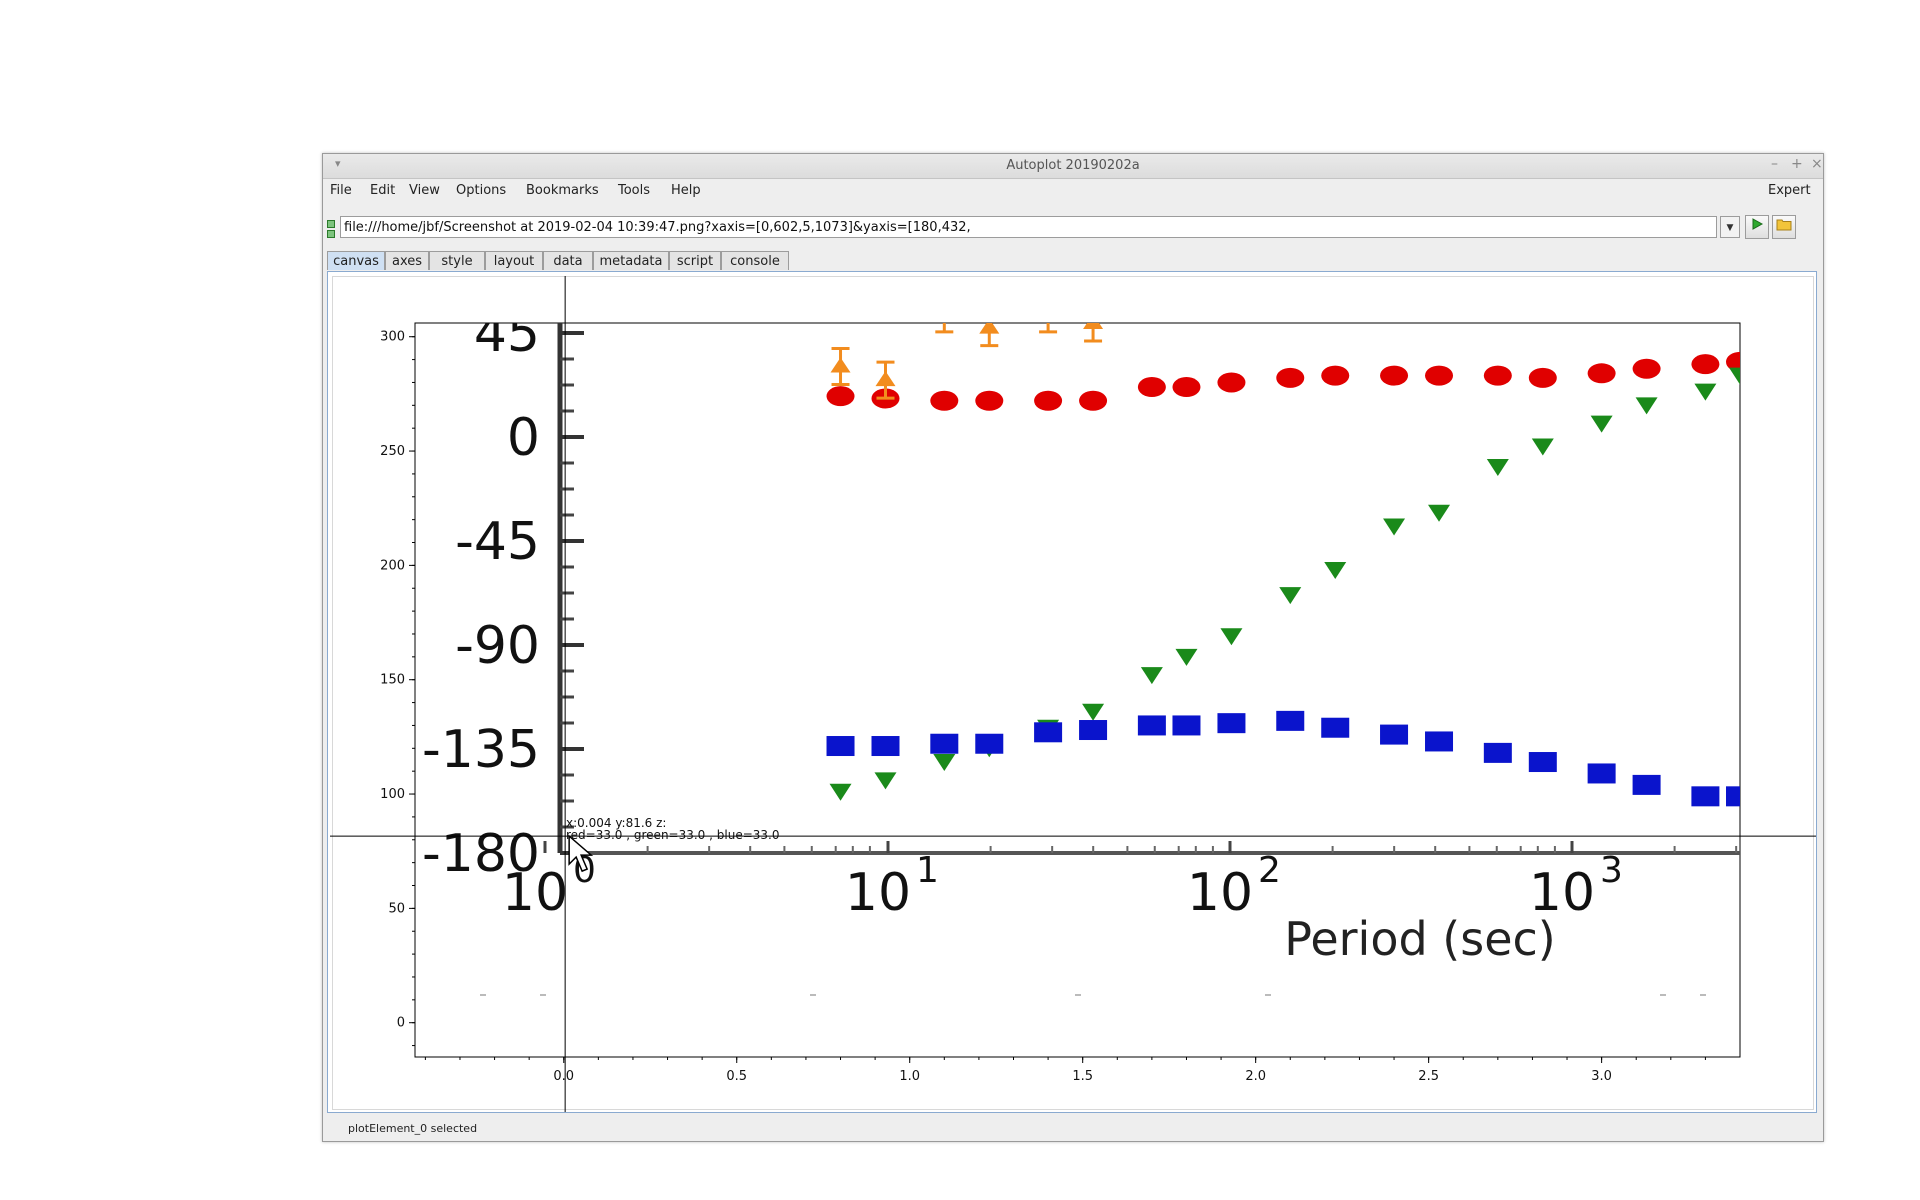 Image resolution: width=1920 pixels, height=1200 pixels. What do you see at coordinates (481, 190) in the screenshot?
I see `menu-options: Options` at bounding box center [481, 190].